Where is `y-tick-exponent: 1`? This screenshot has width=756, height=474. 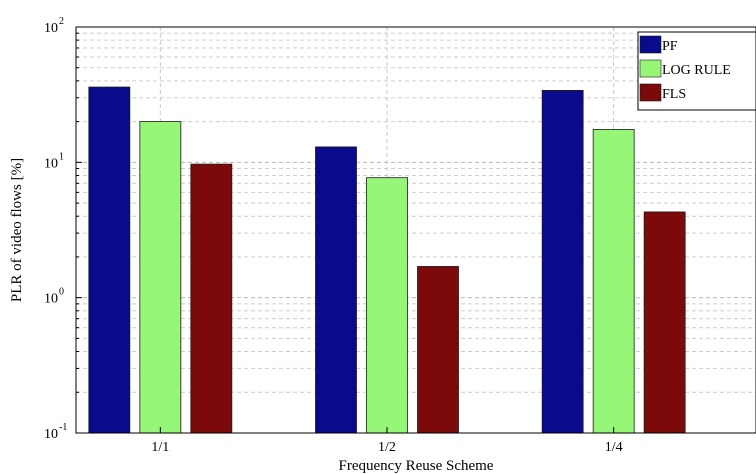 y-tick-exponent: 1 is located at coordinates (61, 156).